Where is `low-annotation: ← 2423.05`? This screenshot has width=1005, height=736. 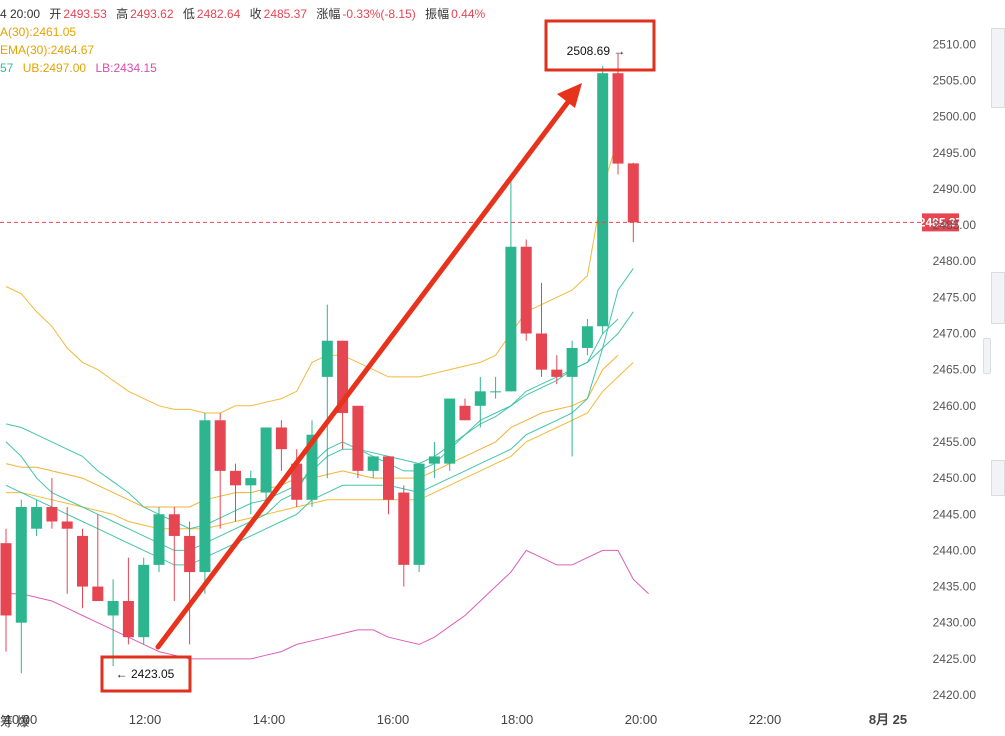
low-annotation: ← 2423.05 is located at coordinates (145, 674).